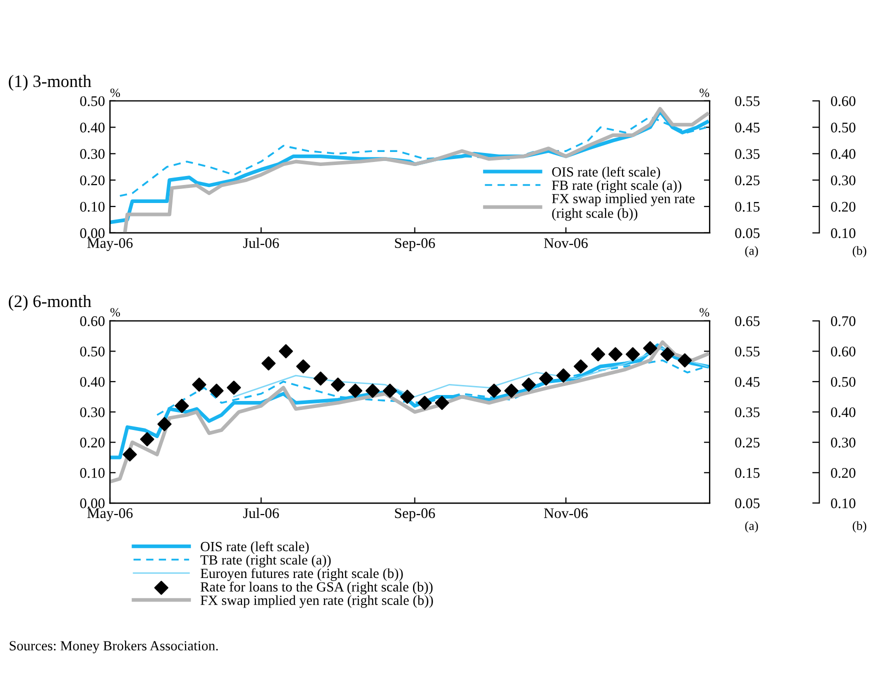 The width and height of the screenshot is (887, 677). What do you see at coordinates (50, 82) in the screenshot?
I see `chart-title: (1) 3-month` at bounding box center [50, 82].